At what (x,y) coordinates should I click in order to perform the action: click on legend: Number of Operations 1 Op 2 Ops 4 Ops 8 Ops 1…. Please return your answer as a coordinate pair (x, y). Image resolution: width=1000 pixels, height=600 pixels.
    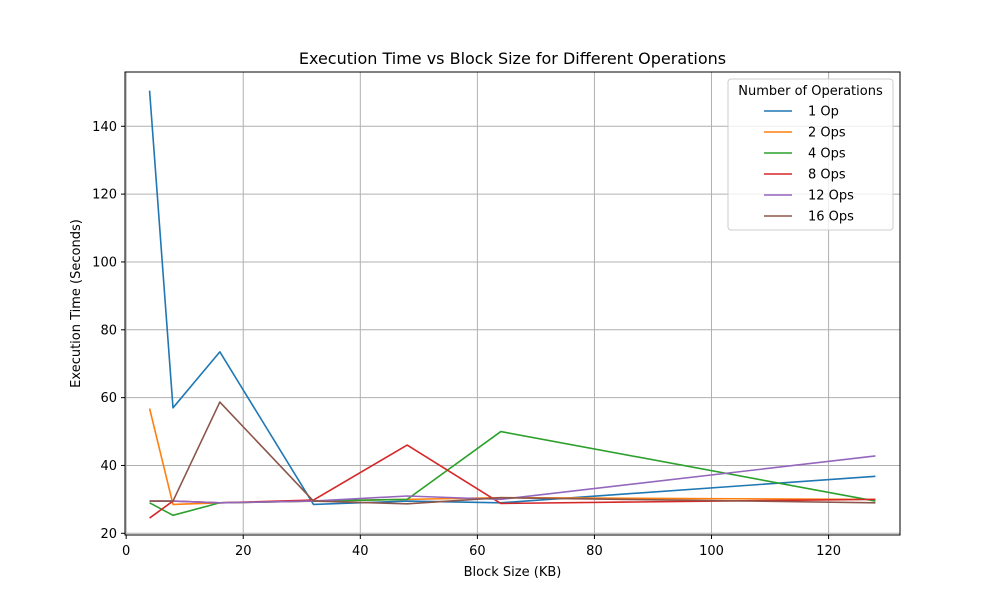
    Looking at the image, I should click on (810, 154).